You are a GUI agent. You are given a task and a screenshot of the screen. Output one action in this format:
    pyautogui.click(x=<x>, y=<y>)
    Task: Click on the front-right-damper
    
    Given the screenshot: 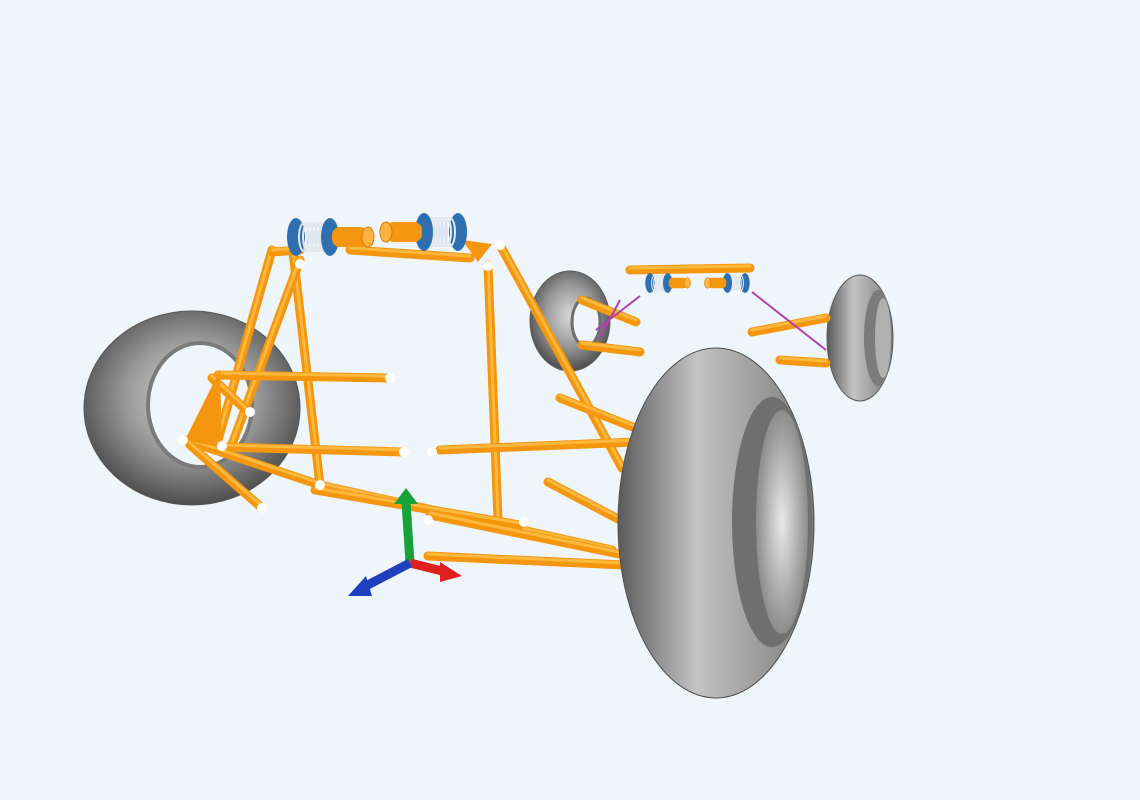 What is the action you would take?
    pyautogui.click(x=423, y=232)
    